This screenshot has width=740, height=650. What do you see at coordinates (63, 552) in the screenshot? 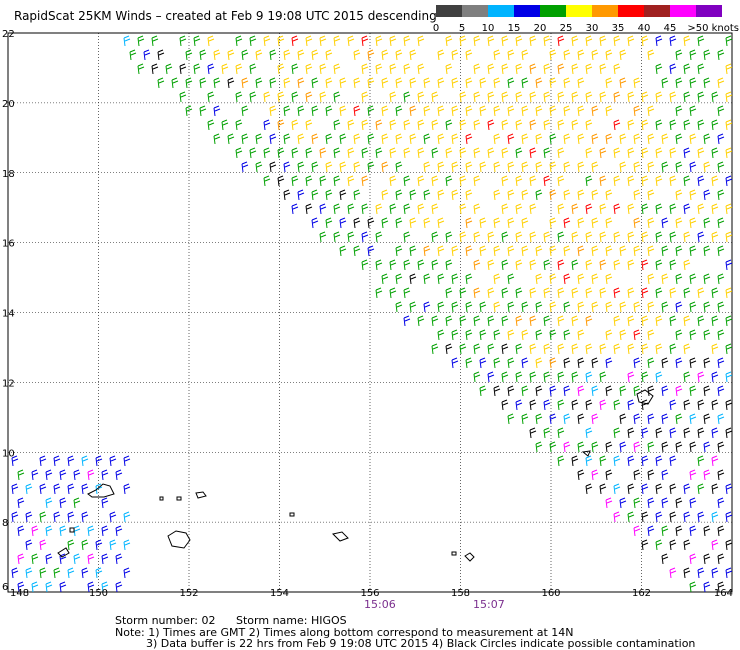
I see `island-outline` at bounding box center [63, 552].